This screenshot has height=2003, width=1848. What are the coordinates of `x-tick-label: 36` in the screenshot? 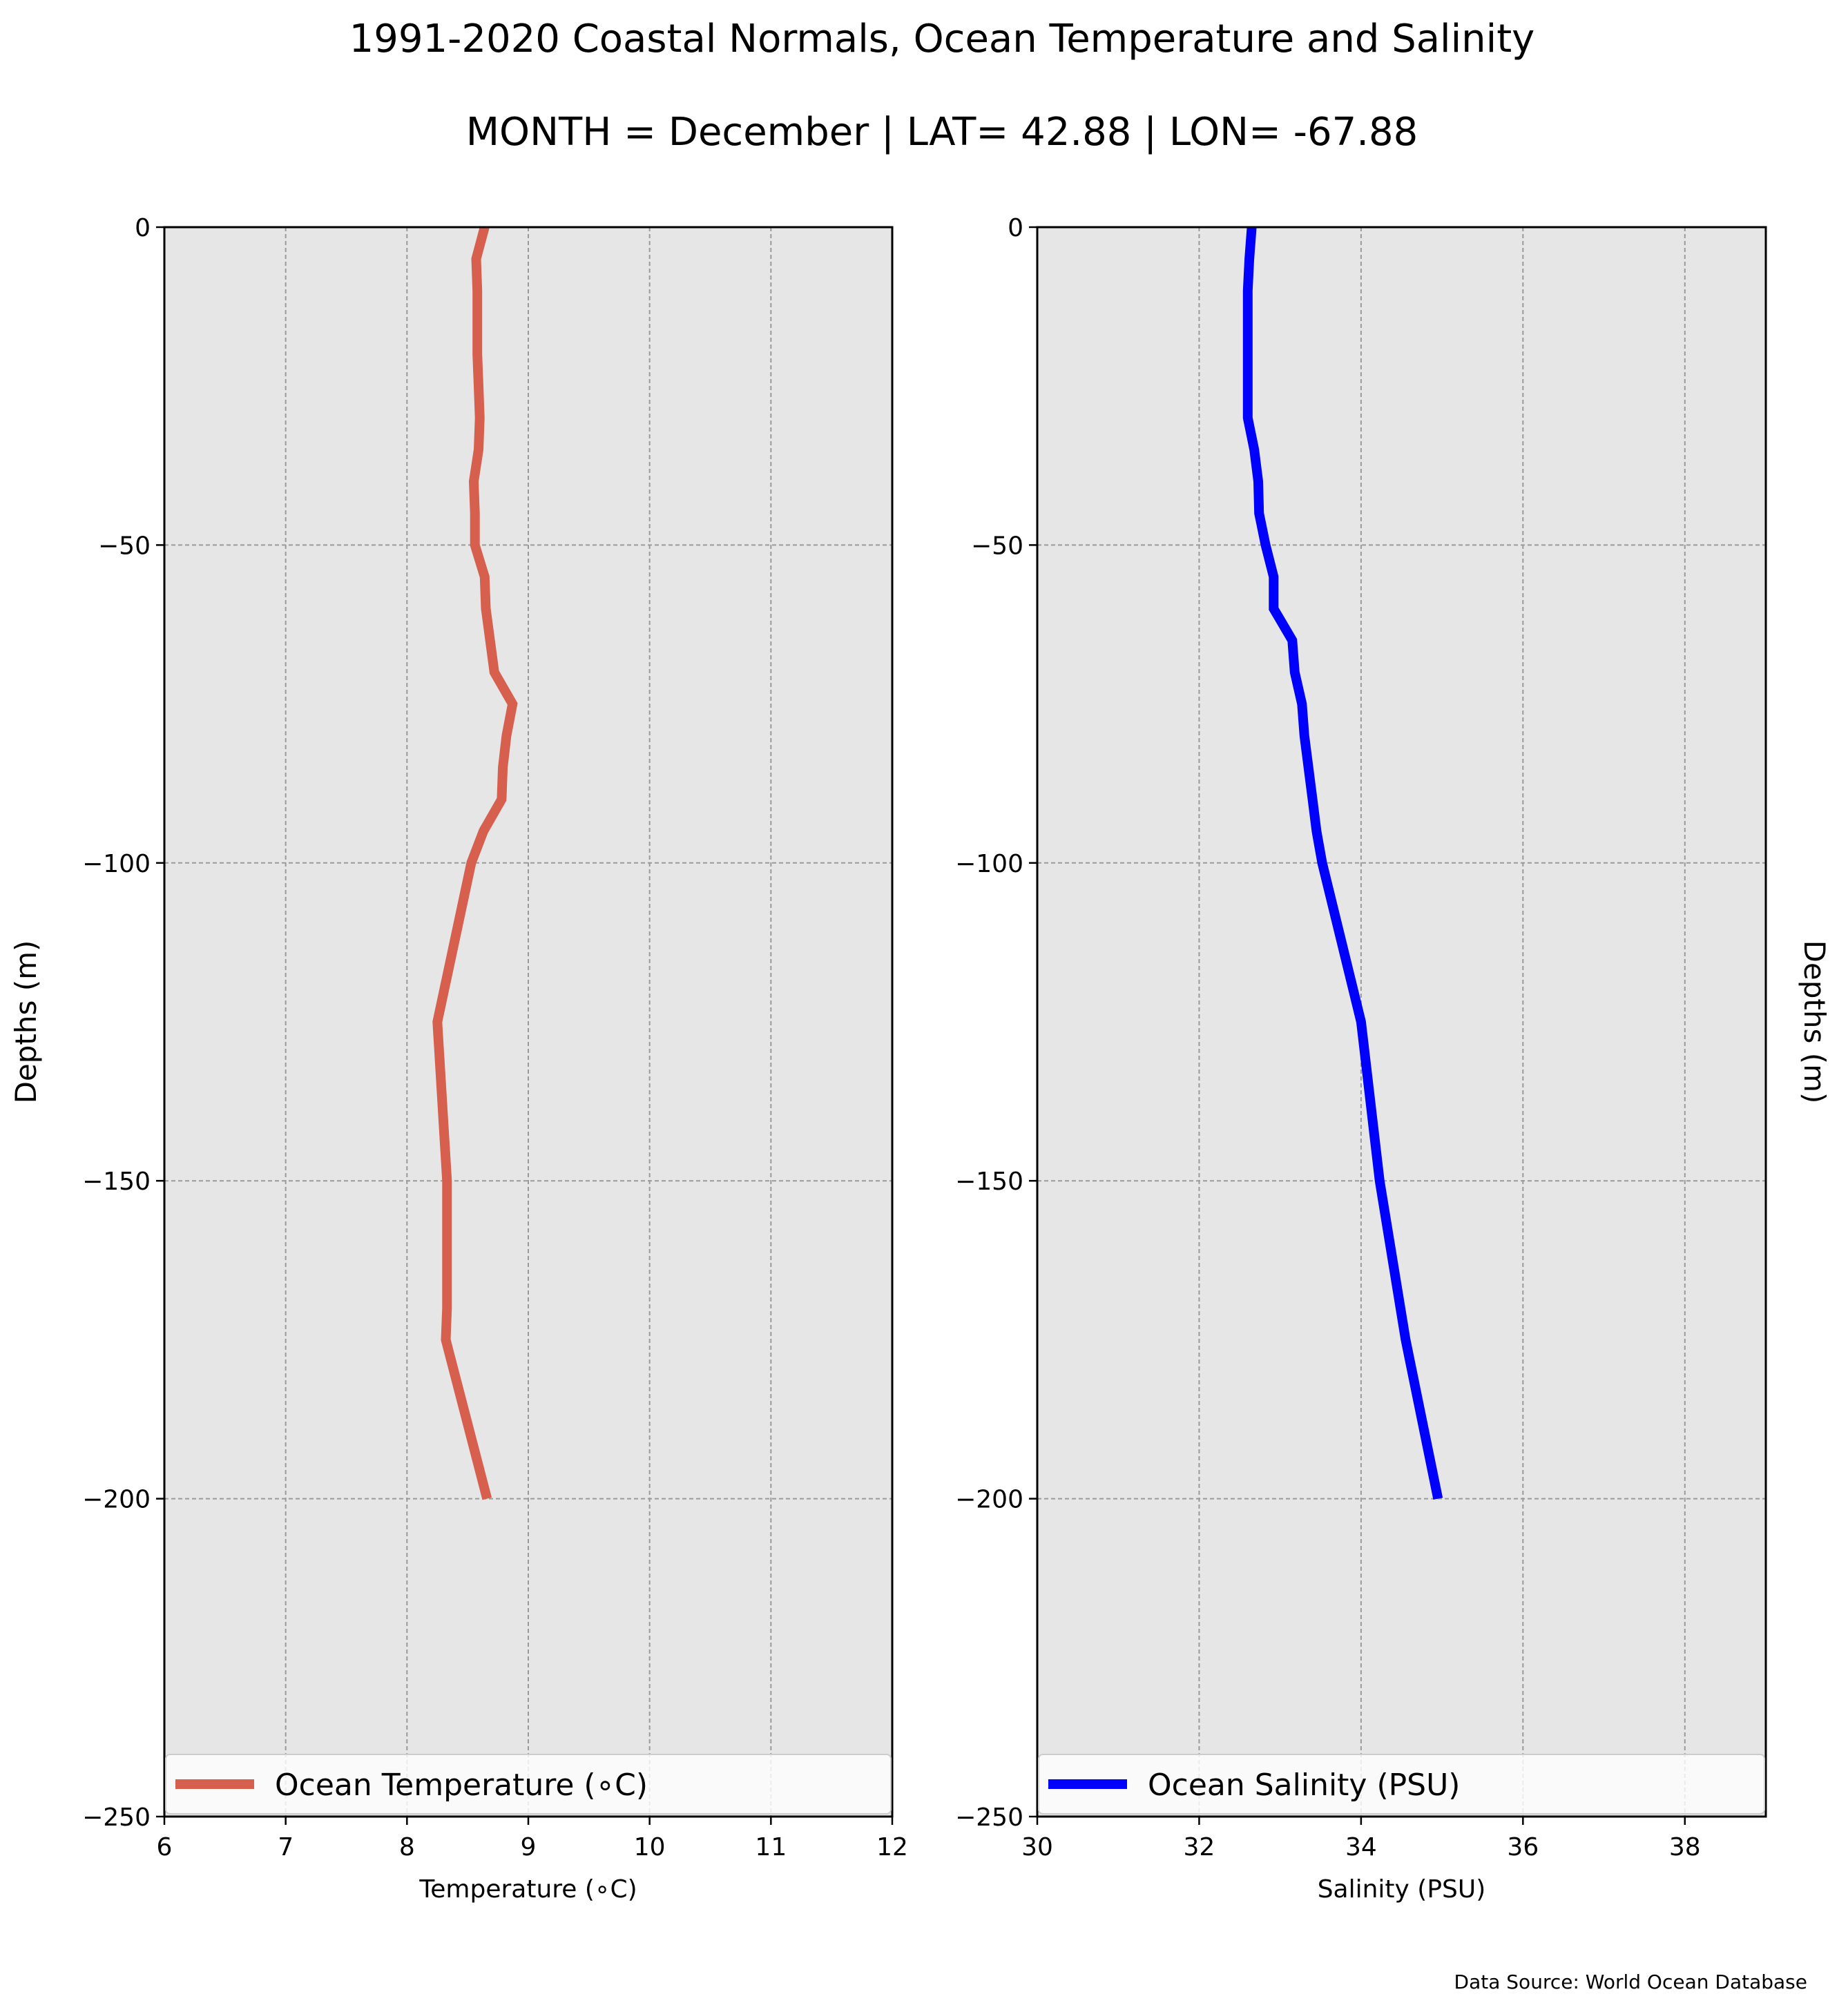 It's located at (1523, 1847).